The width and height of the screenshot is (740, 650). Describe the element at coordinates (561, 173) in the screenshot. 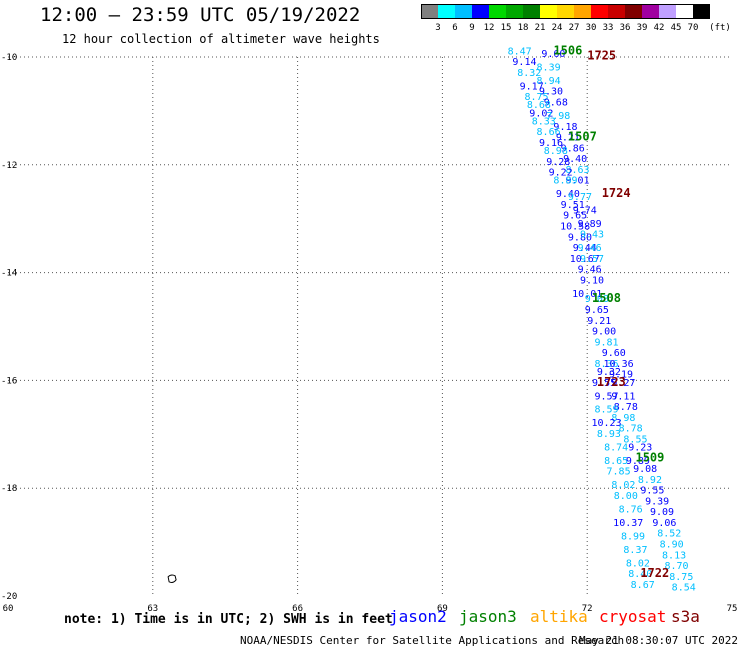

I see `wave-height-value: 9.22` at that location.